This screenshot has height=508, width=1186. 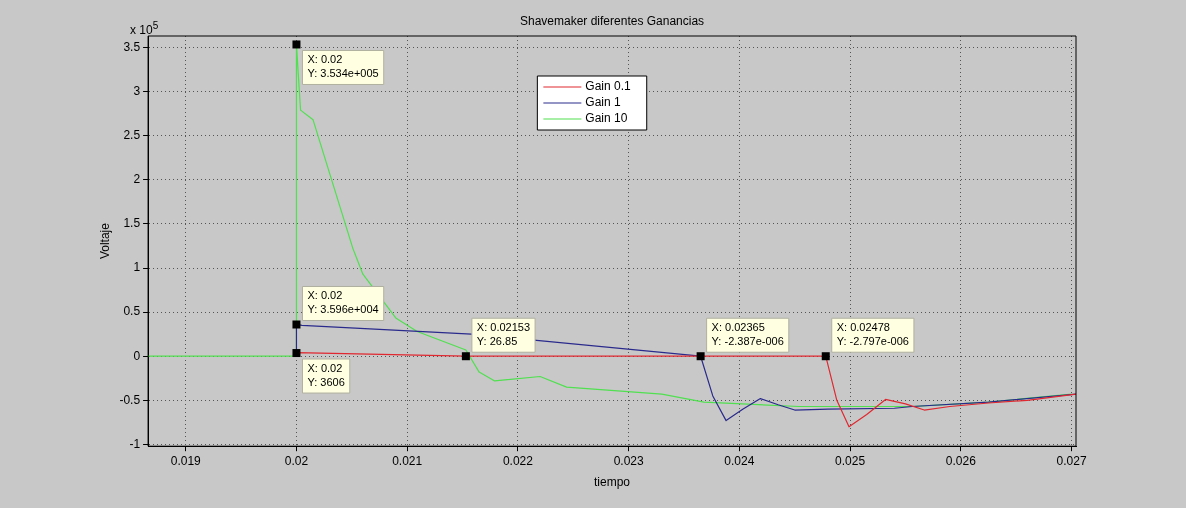 What do you see at coordinates (132, 311) in the screenshot?
I see `y-tick-label: 0.5` at bounding box center [132, 311].